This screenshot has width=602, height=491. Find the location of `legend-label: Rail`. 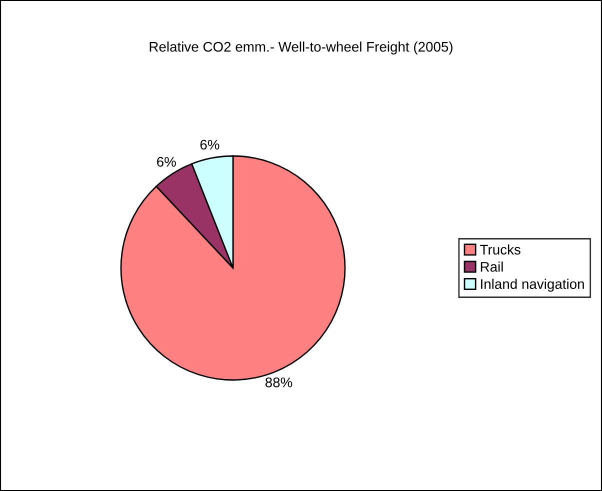

legend-label: Rail is located at coordinates (491, 267).